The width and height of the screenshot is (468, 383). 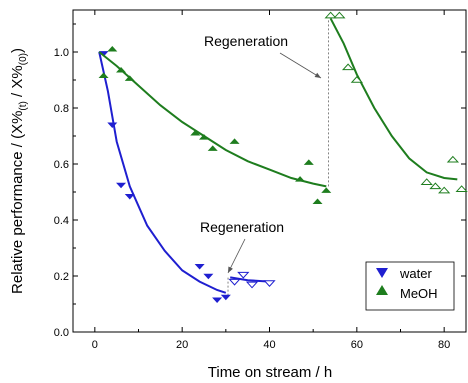 I want to click on y-tick-label: 0.8, so click(x=61, y=109).